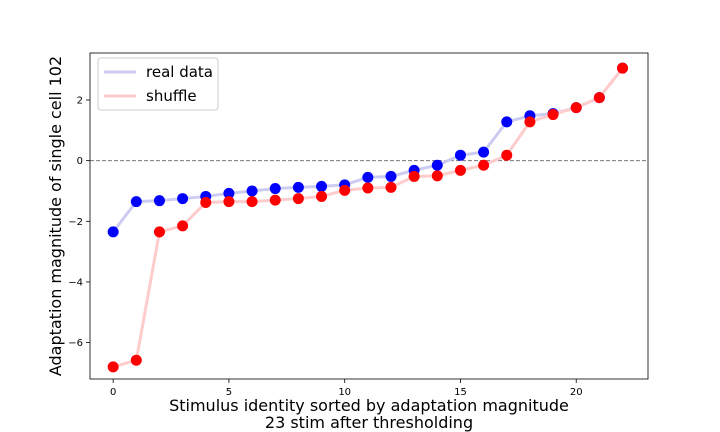 The image size is (720, 432). What do you see at coordinates (179, 72) in the screenshot?
I see `legend-label-real-data: real data` at bounding box center [179, 72].